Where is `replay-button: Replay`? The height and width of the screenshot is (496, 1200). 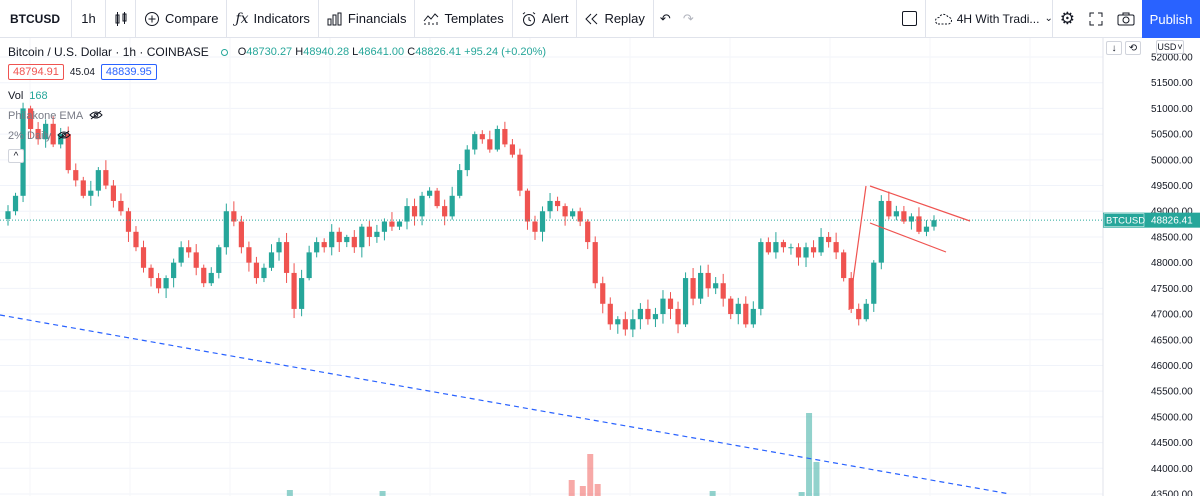 replay-button: Replay is located at coordinates (615, 19).